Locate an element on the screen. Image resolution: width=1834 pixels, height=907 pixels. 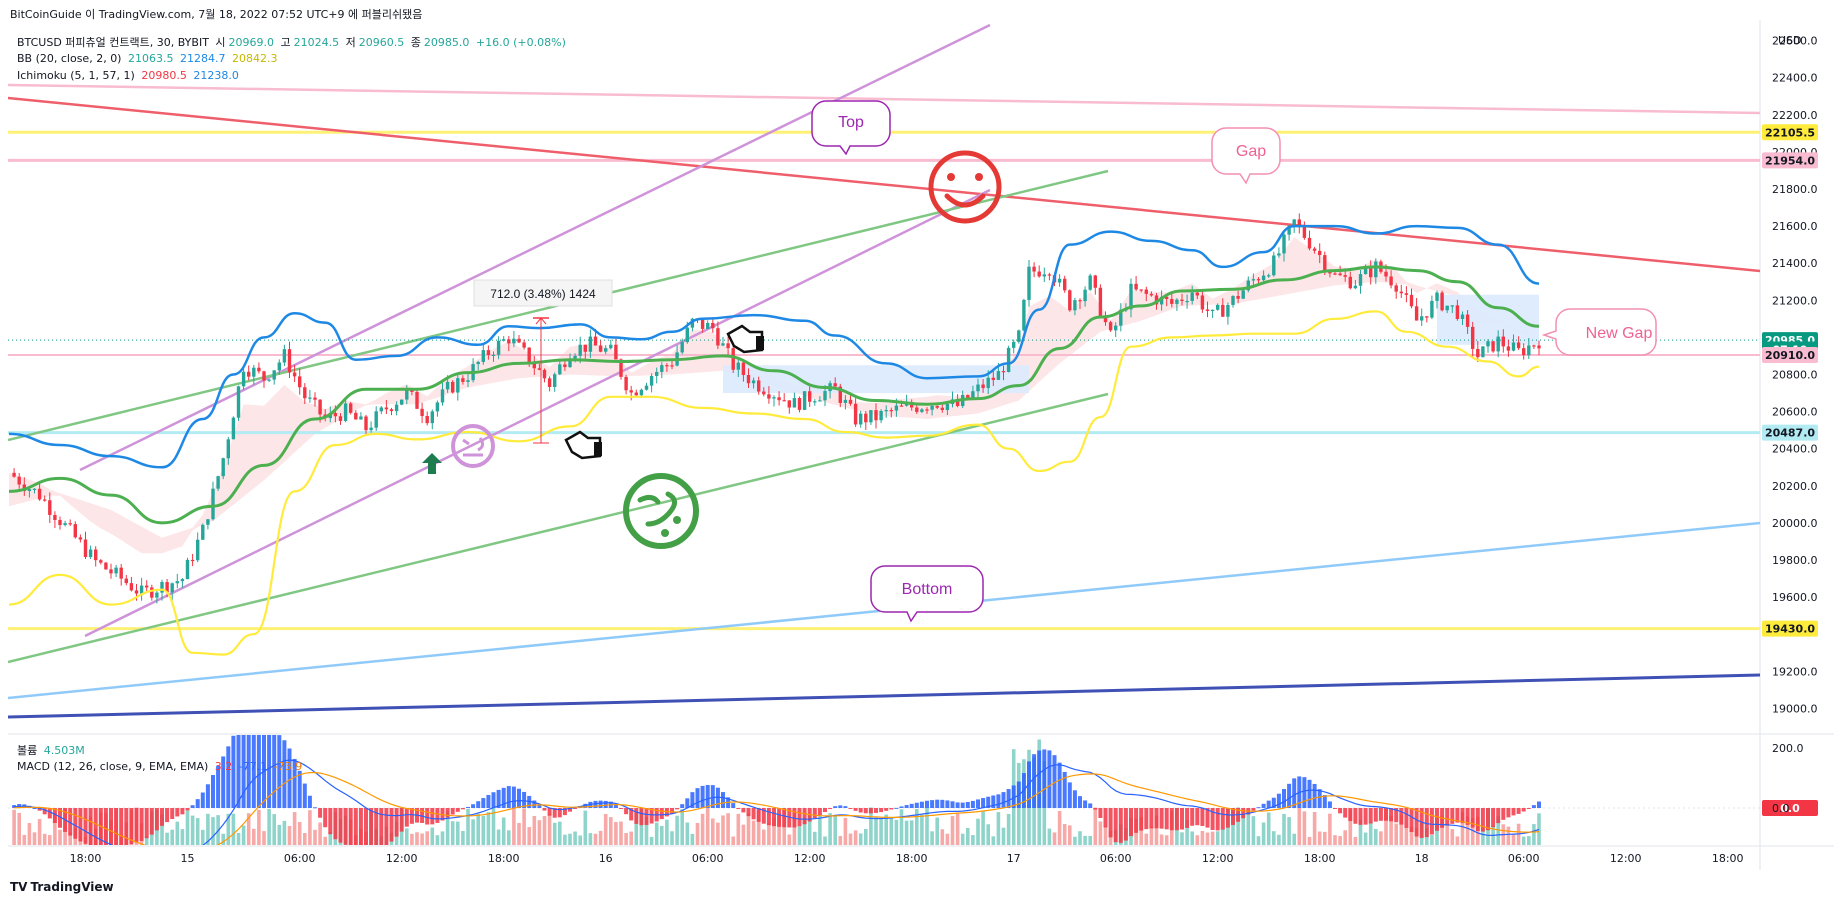
symbol-name: BTCUSD 퍼피츄얼 컨트랙트, 30, BYBIT is located at coordinates (113, 42).